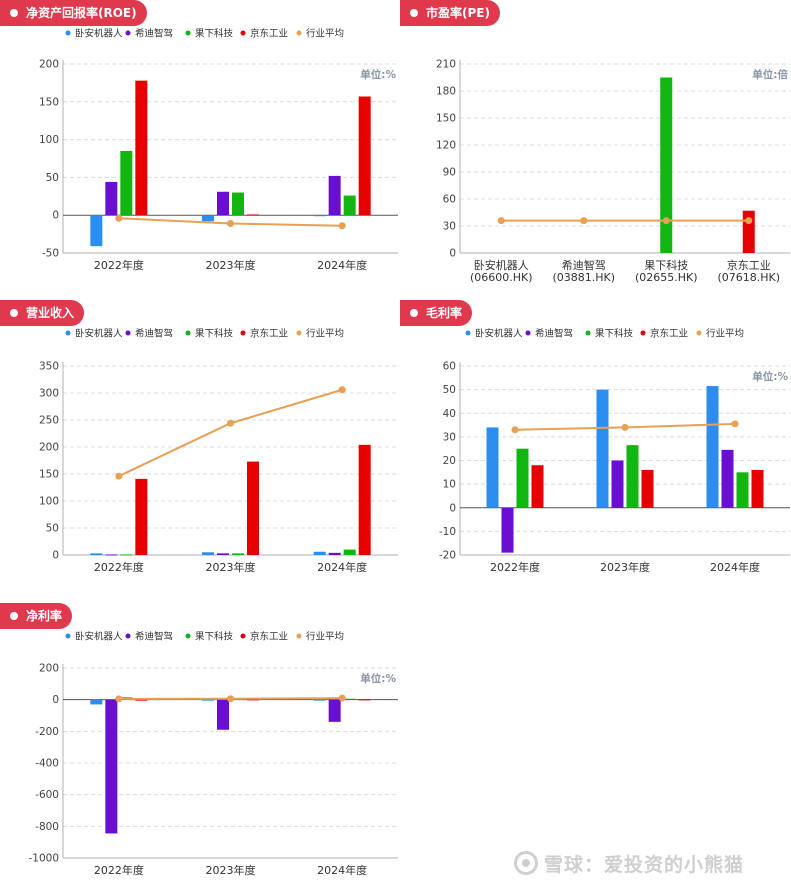 The image size is (791, 891). I want to click on title-pill: 市盈率(PE), so click(450, 13).